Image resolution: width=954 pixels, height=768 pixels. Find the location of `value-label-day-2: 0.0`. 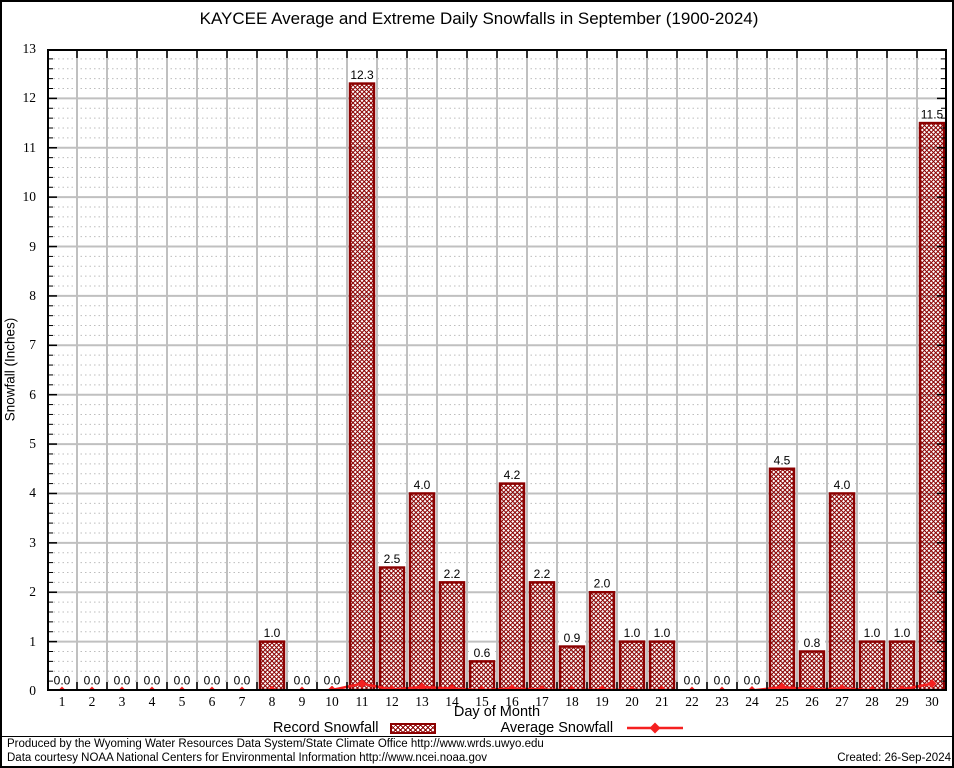

value-label-day-2: 0.0 is located at coordinates (92, 681).